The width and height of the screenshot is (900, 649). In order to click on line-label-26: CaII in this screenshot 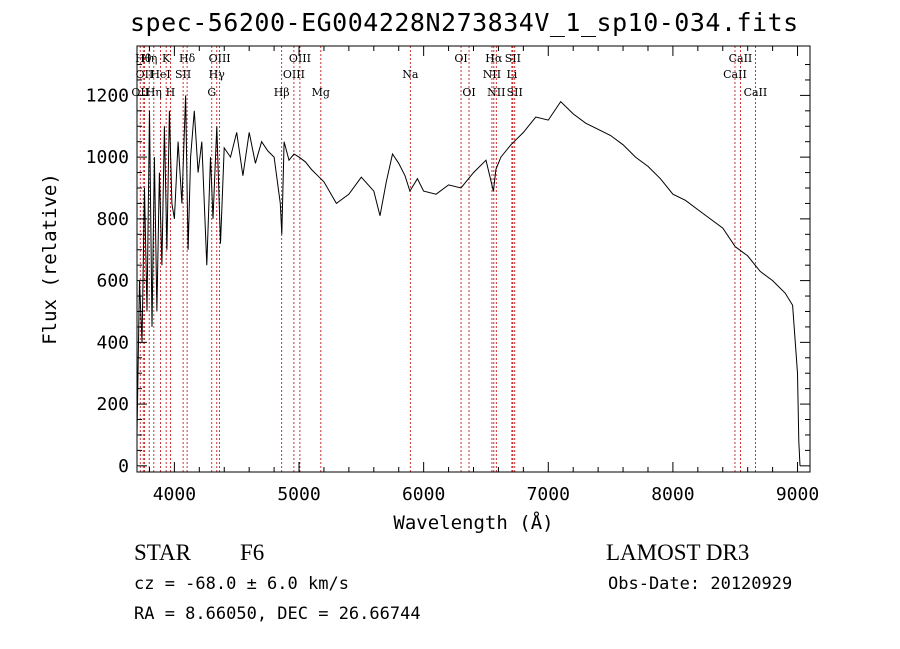, I will do `click(735, 74)`.